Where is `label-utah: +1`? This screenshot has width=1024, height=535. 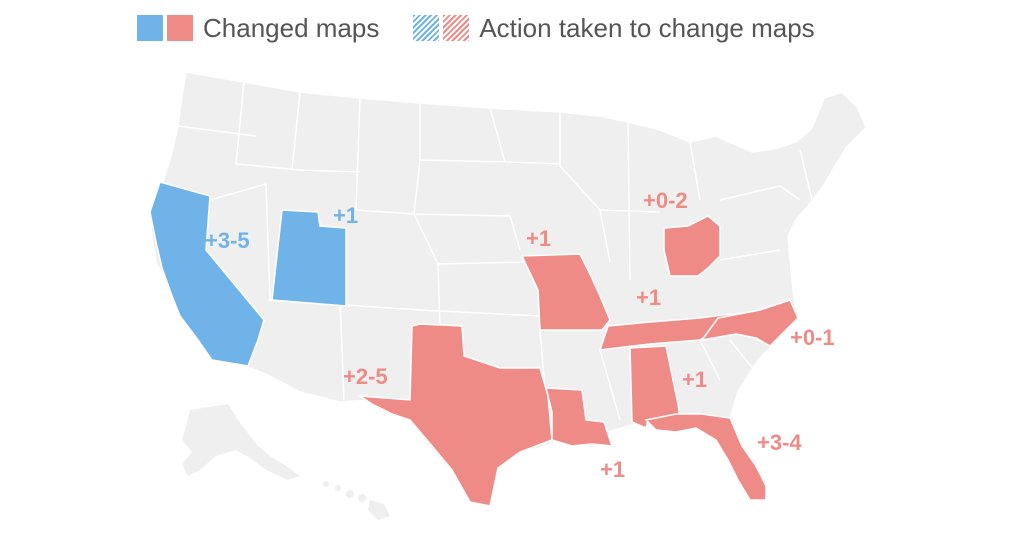 label-utah: +1 is located at coordinates (345, 215).